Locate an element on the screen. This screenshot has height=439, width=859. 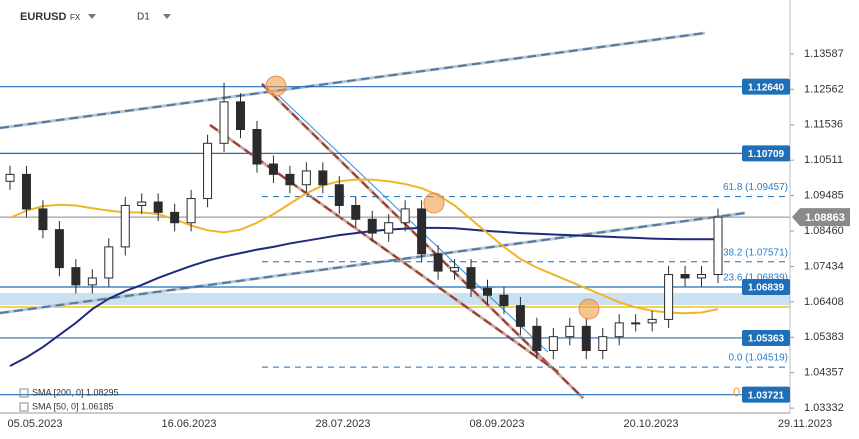
y-tick-label: 1.04357 is located at coordinates (824, 373).